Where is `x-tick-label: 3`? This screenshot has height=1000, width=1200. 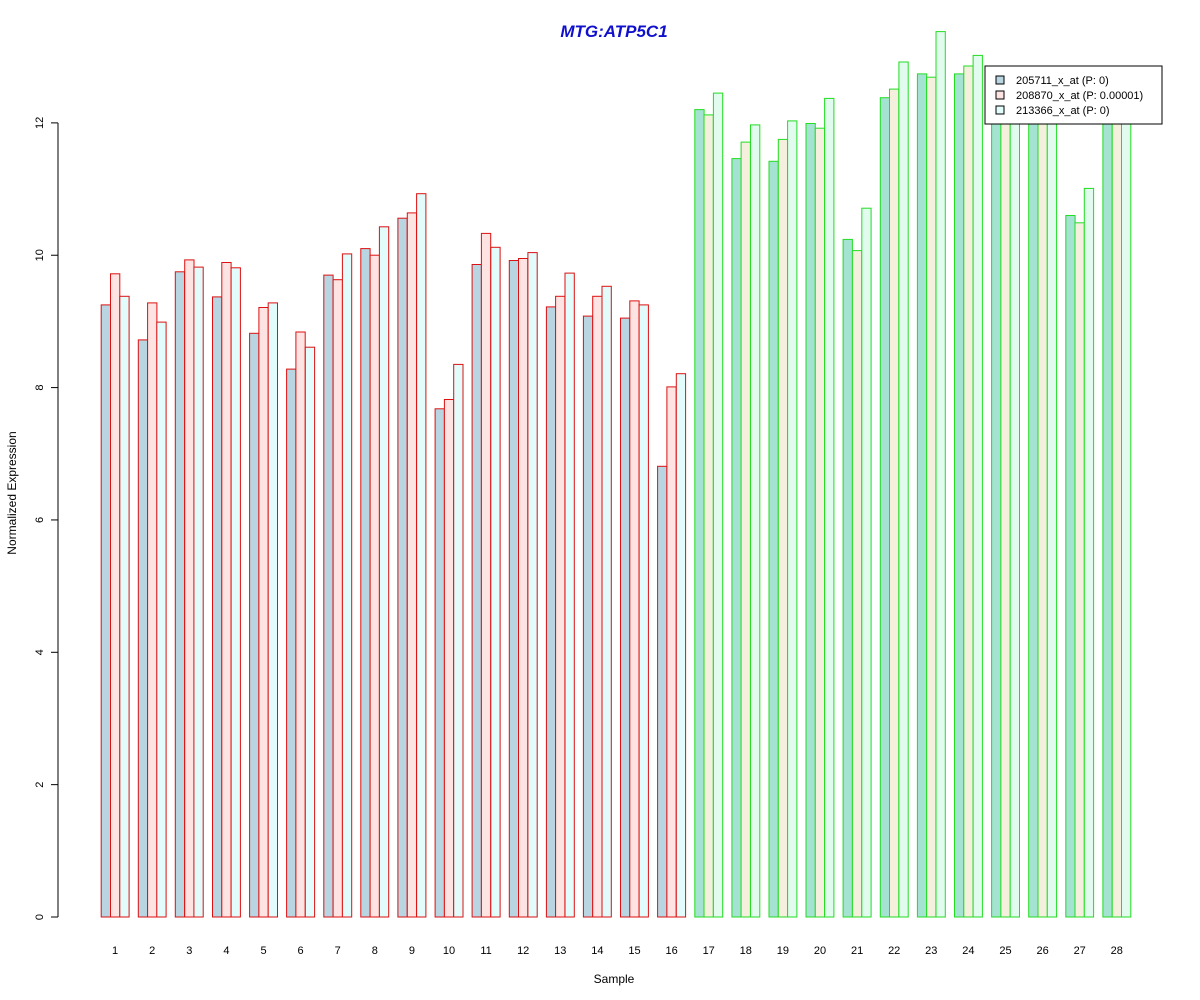
x-tick-label: 3 is located at coordinates (189, 951).